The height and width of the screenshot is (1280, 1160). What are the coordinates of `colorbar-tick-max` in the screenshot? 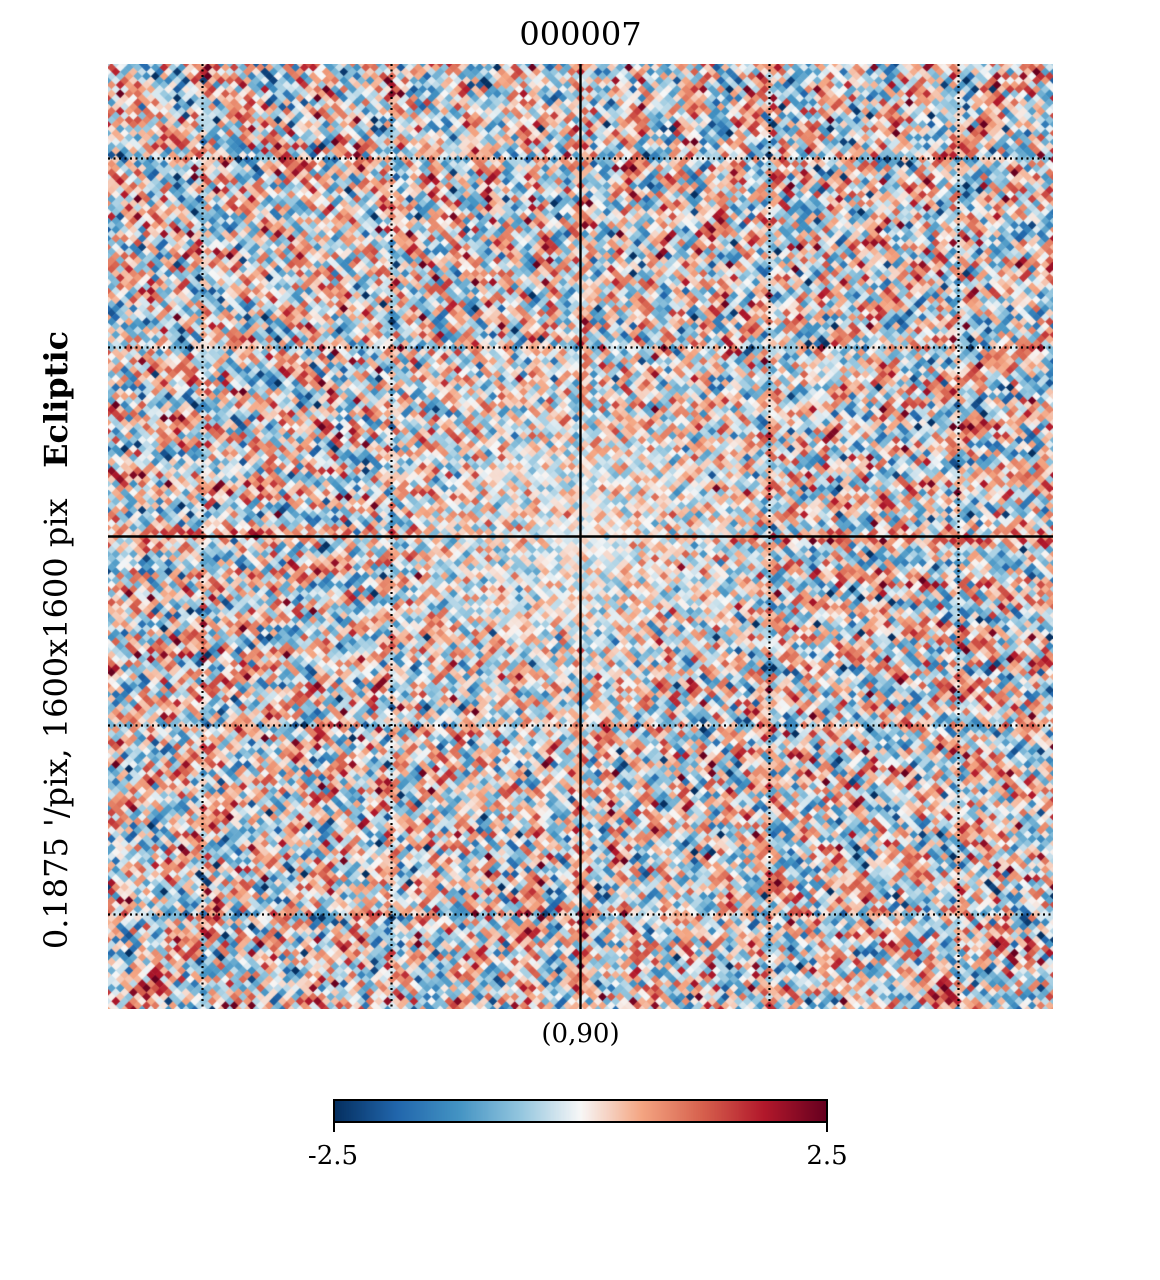 It's located at (827, 1127).